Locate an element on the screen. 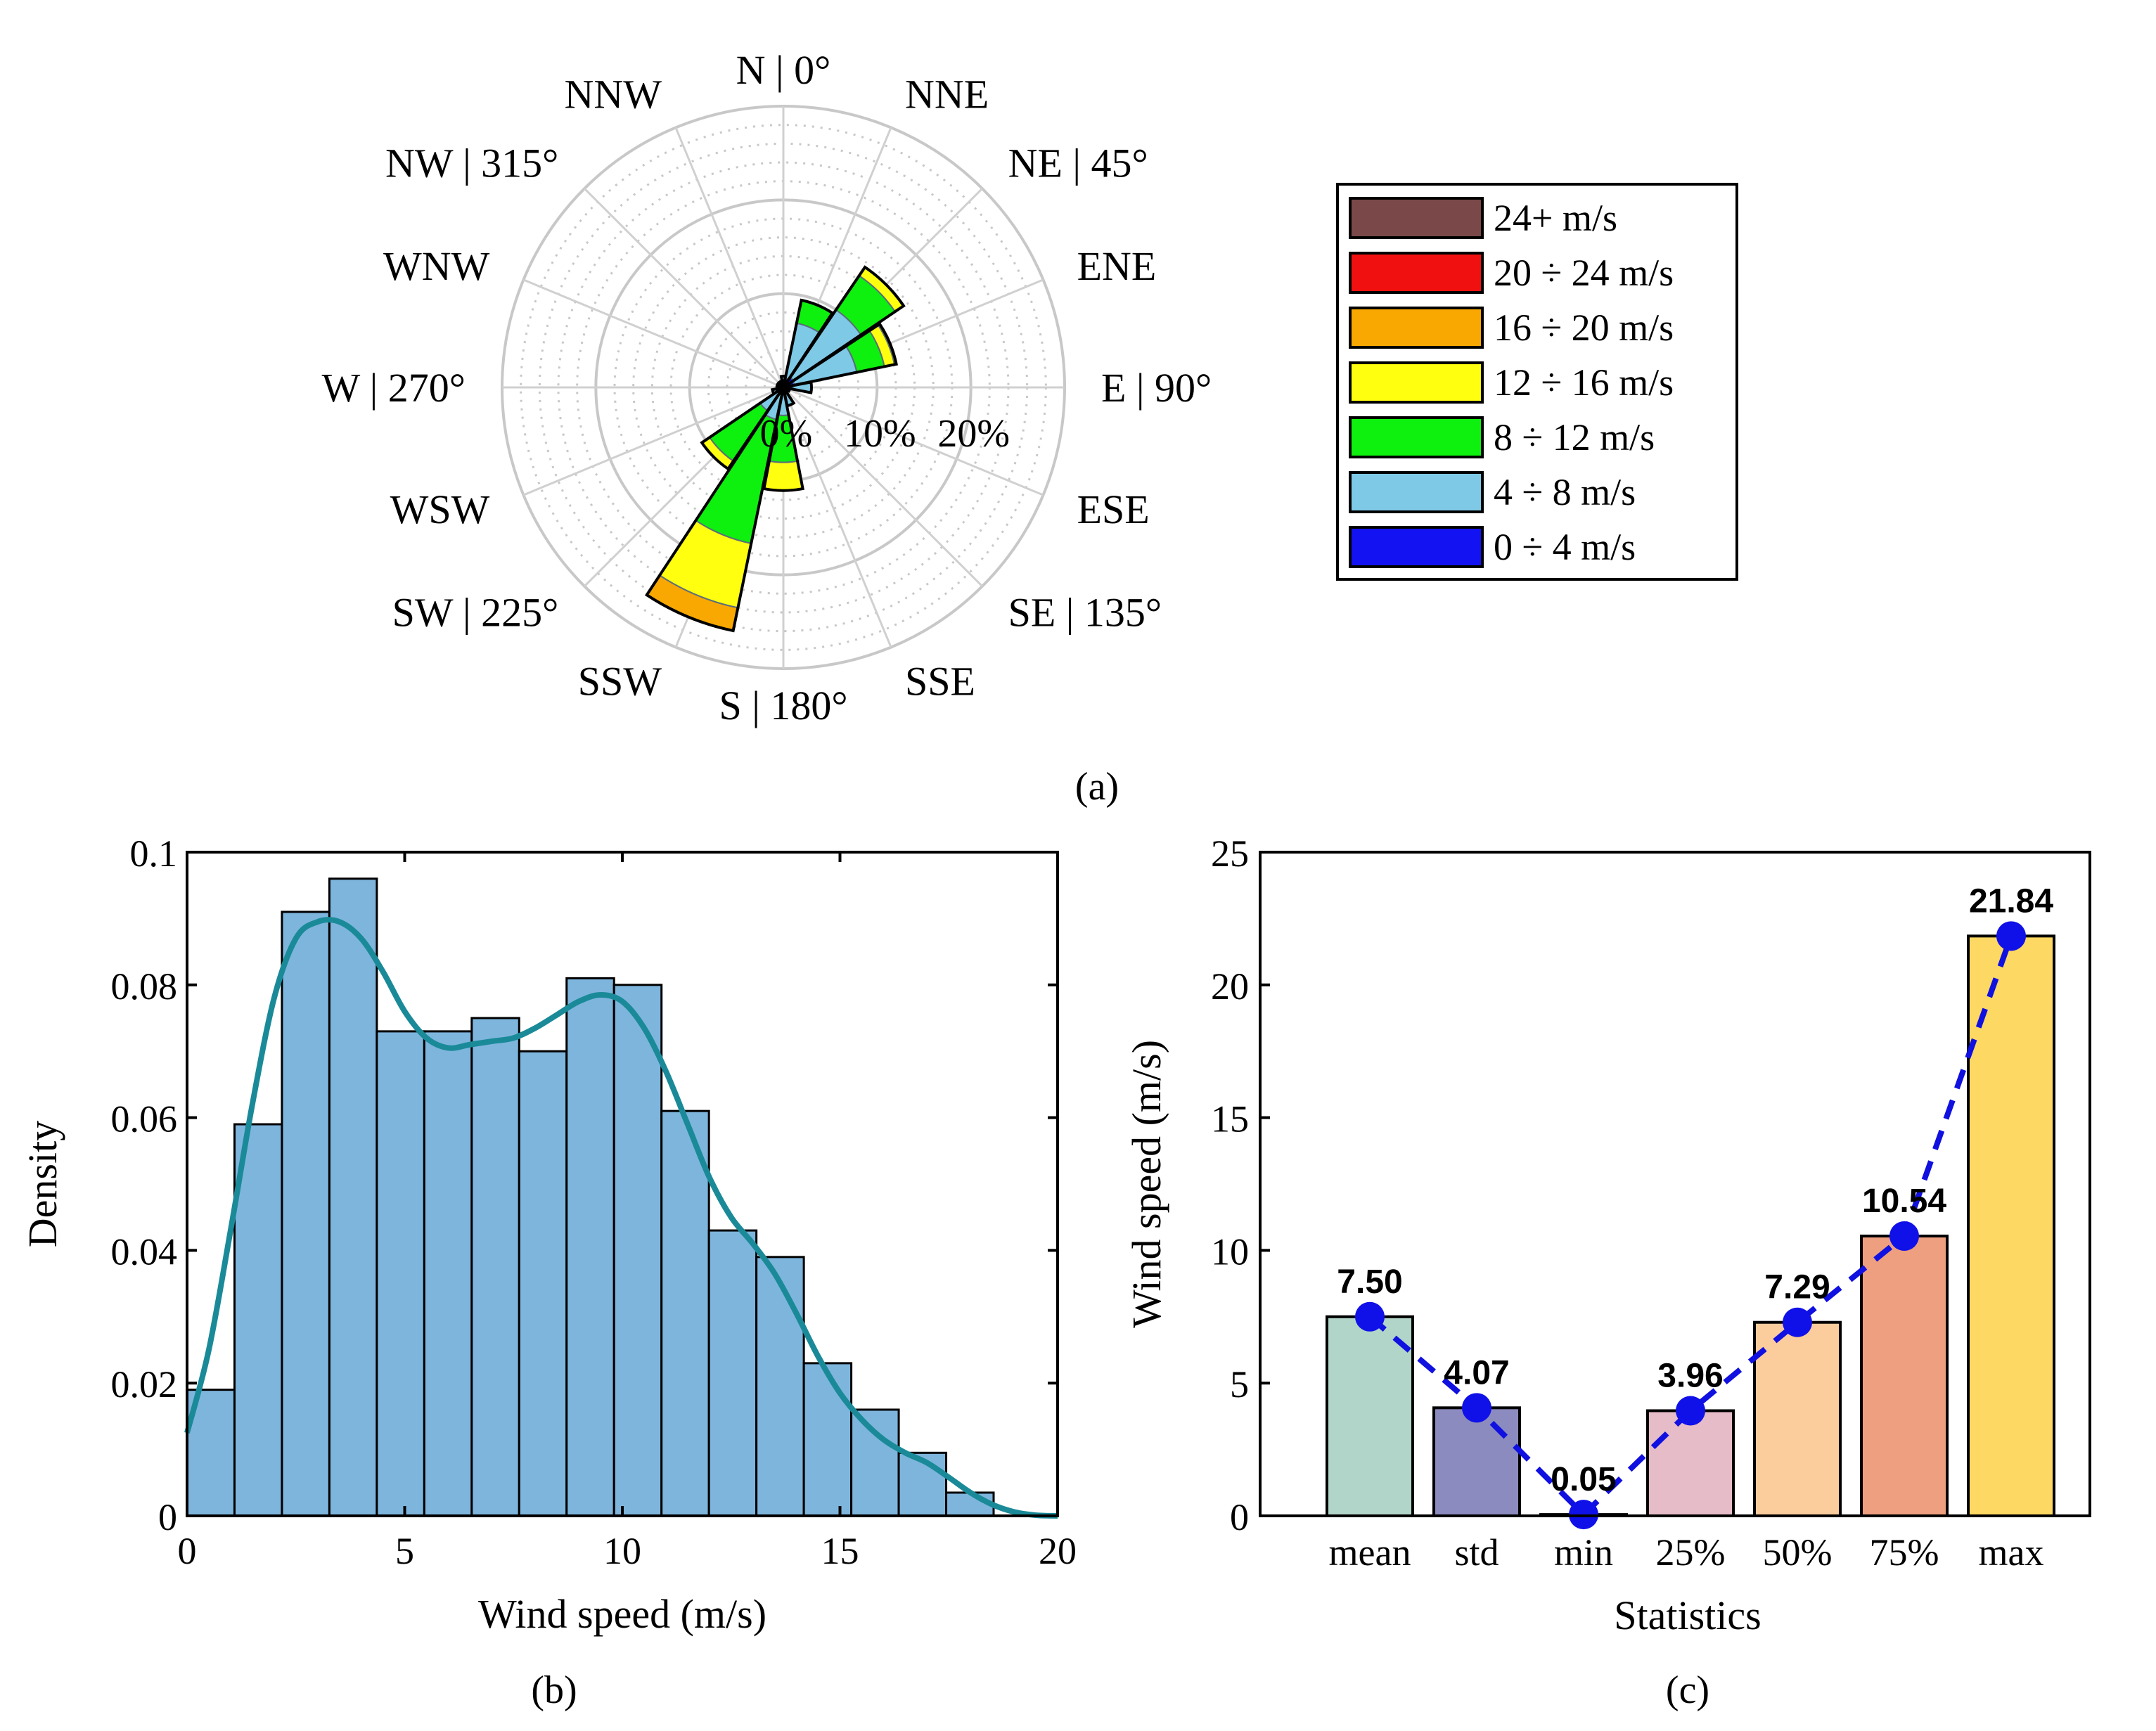 The height and width of the screenshot is (1731, 2156). statistic-value-label: 3.96 is located at coordinates (1690, 1375).